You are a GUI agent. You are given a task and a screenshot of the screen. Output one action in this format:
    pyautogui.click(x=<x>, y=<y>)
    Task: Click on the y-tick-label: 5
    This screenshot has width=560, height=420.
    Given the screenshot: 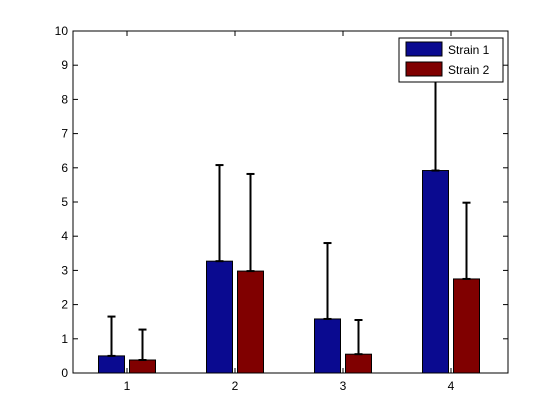 What is the action you would take?
    pyautogui.click(x=64, y=202)
    